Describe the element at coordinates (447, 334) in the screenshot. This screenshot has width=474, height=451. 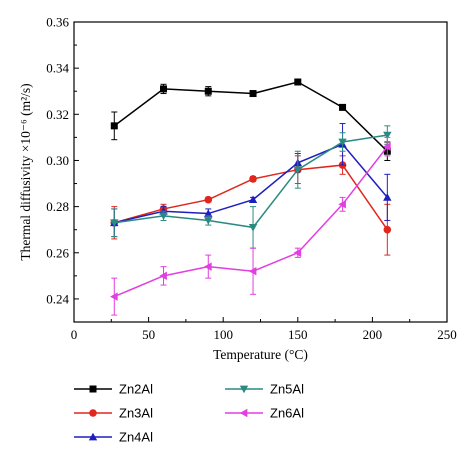
I see `x-tick-label: 250` at that location.